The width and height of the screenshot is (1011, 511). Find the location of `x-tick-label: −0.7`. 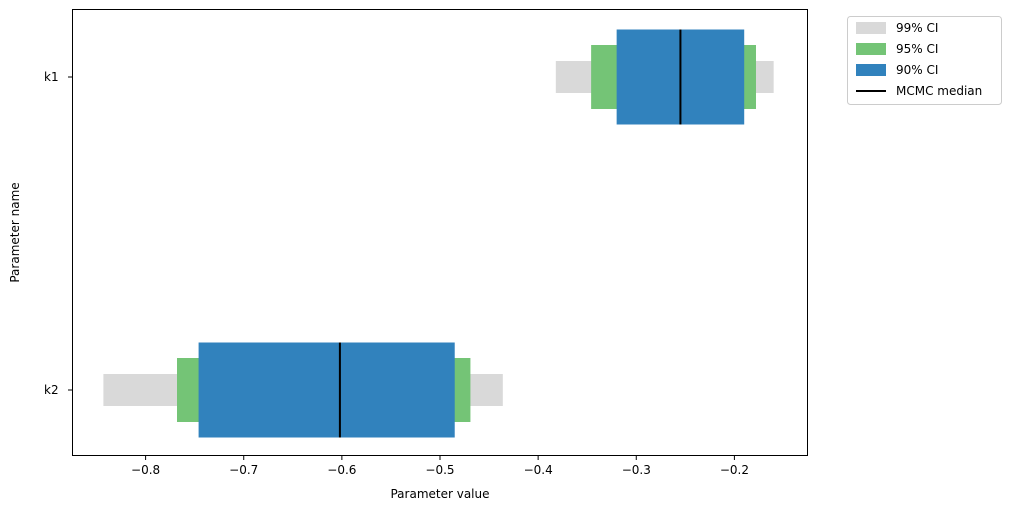

x-tick-label: −0.7 is located at coordinates (243, 470).